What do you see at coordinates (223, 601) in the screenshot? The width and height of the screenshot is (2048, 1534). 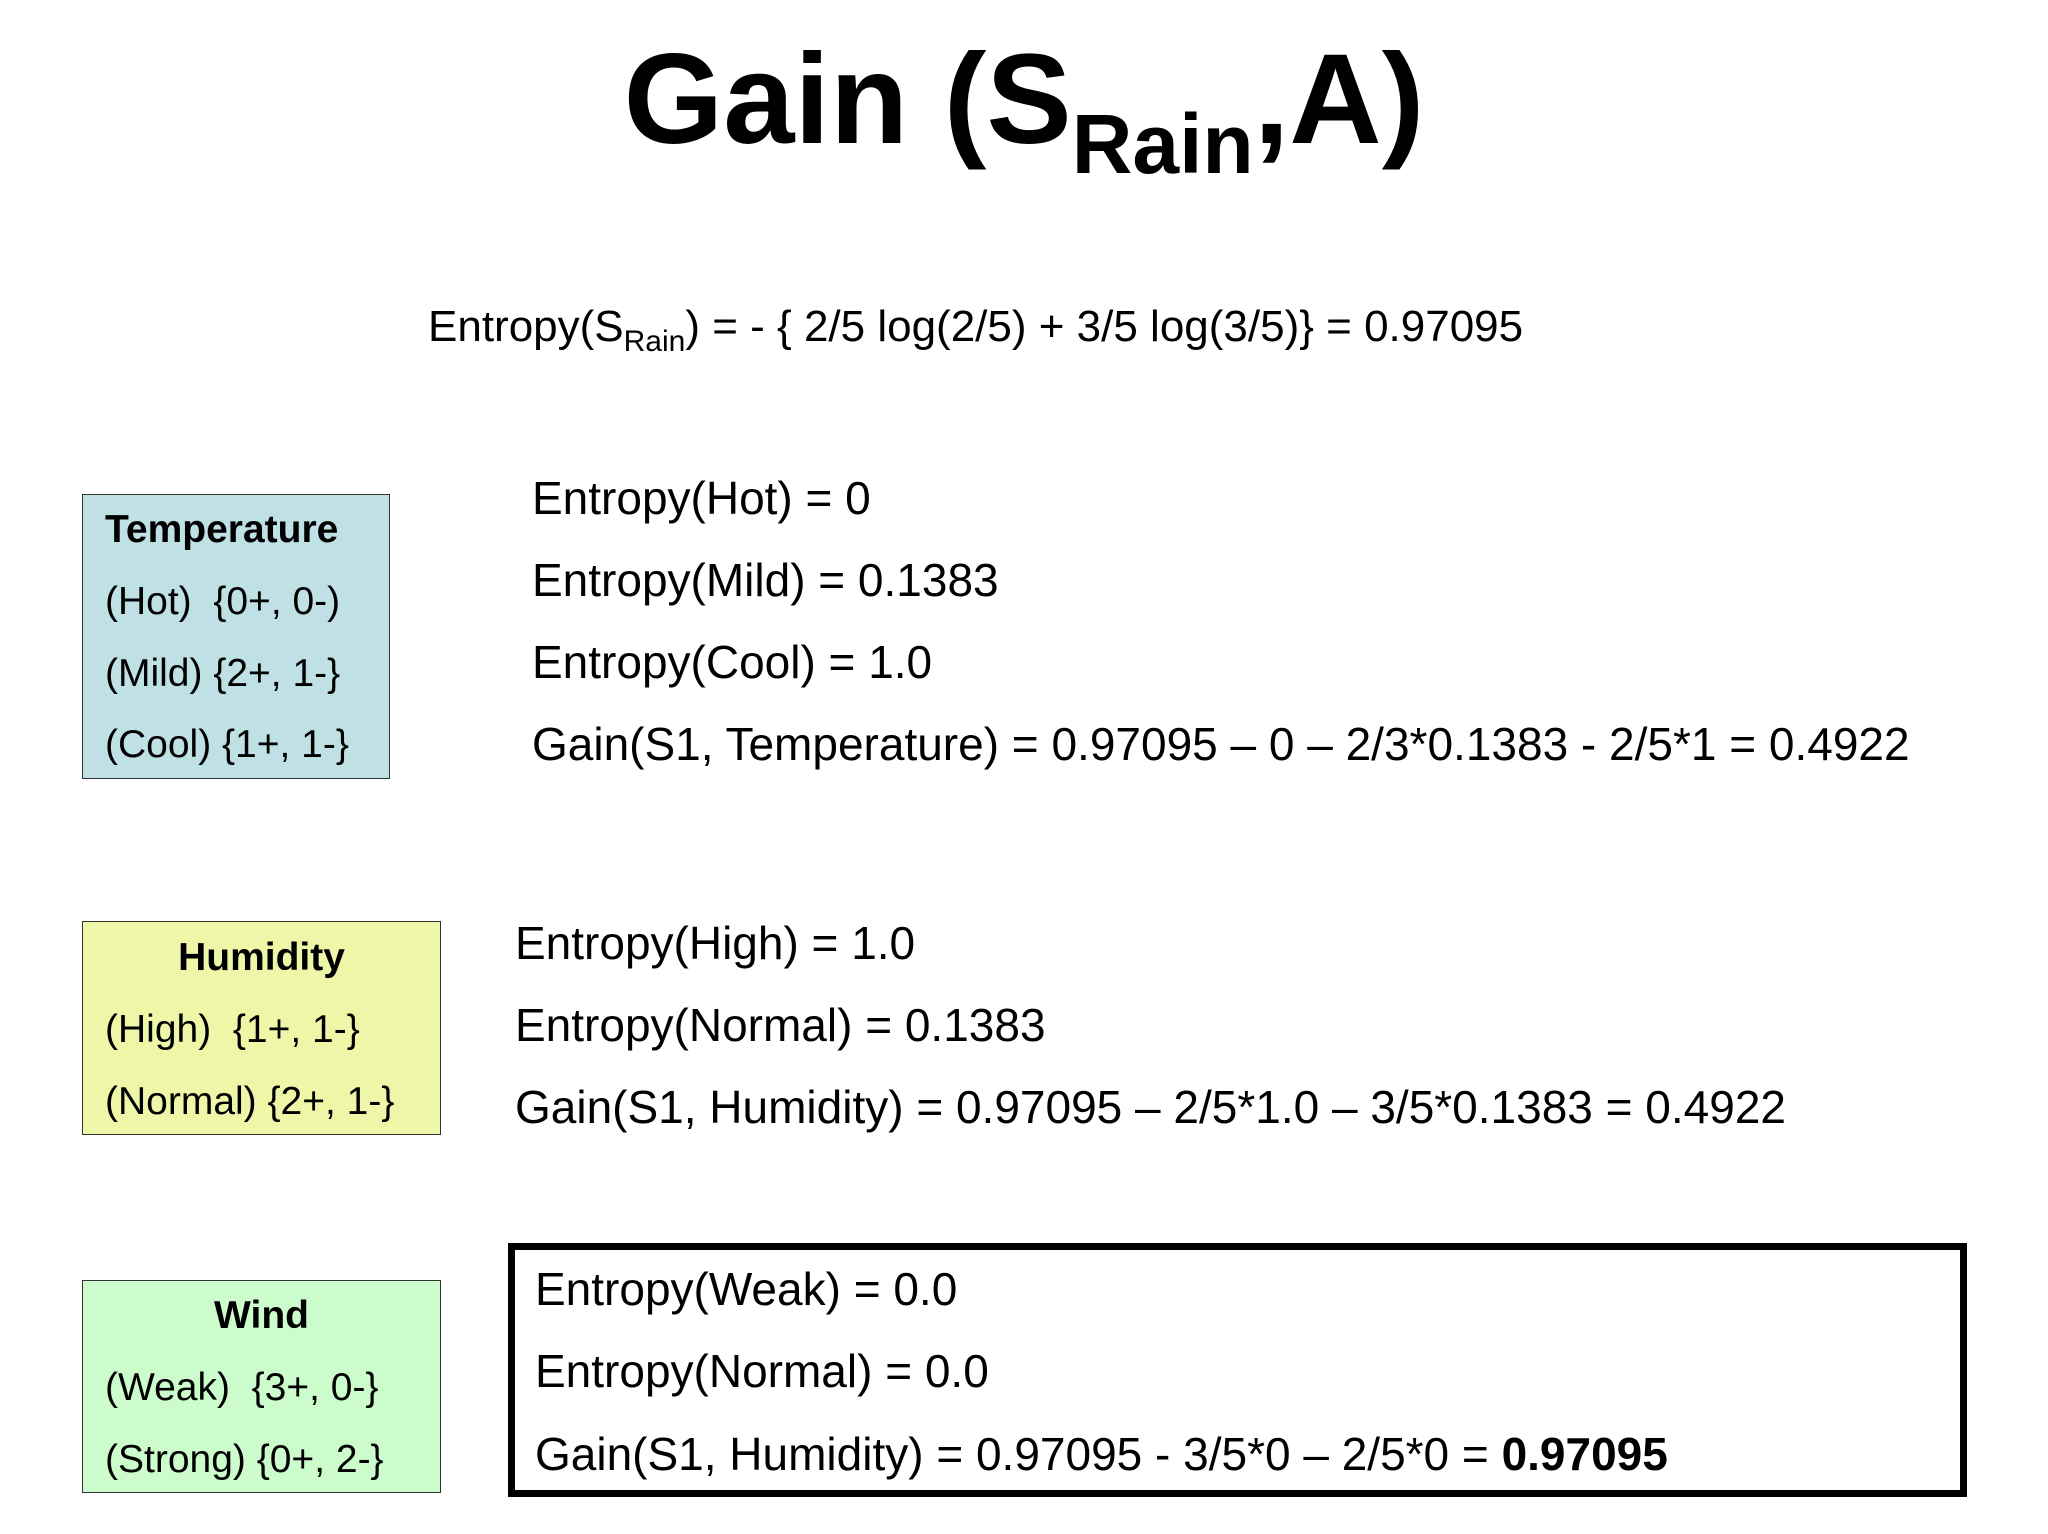 I see `box-line: (Hot) {0+, 0-)` at bounding box center [223, 601].